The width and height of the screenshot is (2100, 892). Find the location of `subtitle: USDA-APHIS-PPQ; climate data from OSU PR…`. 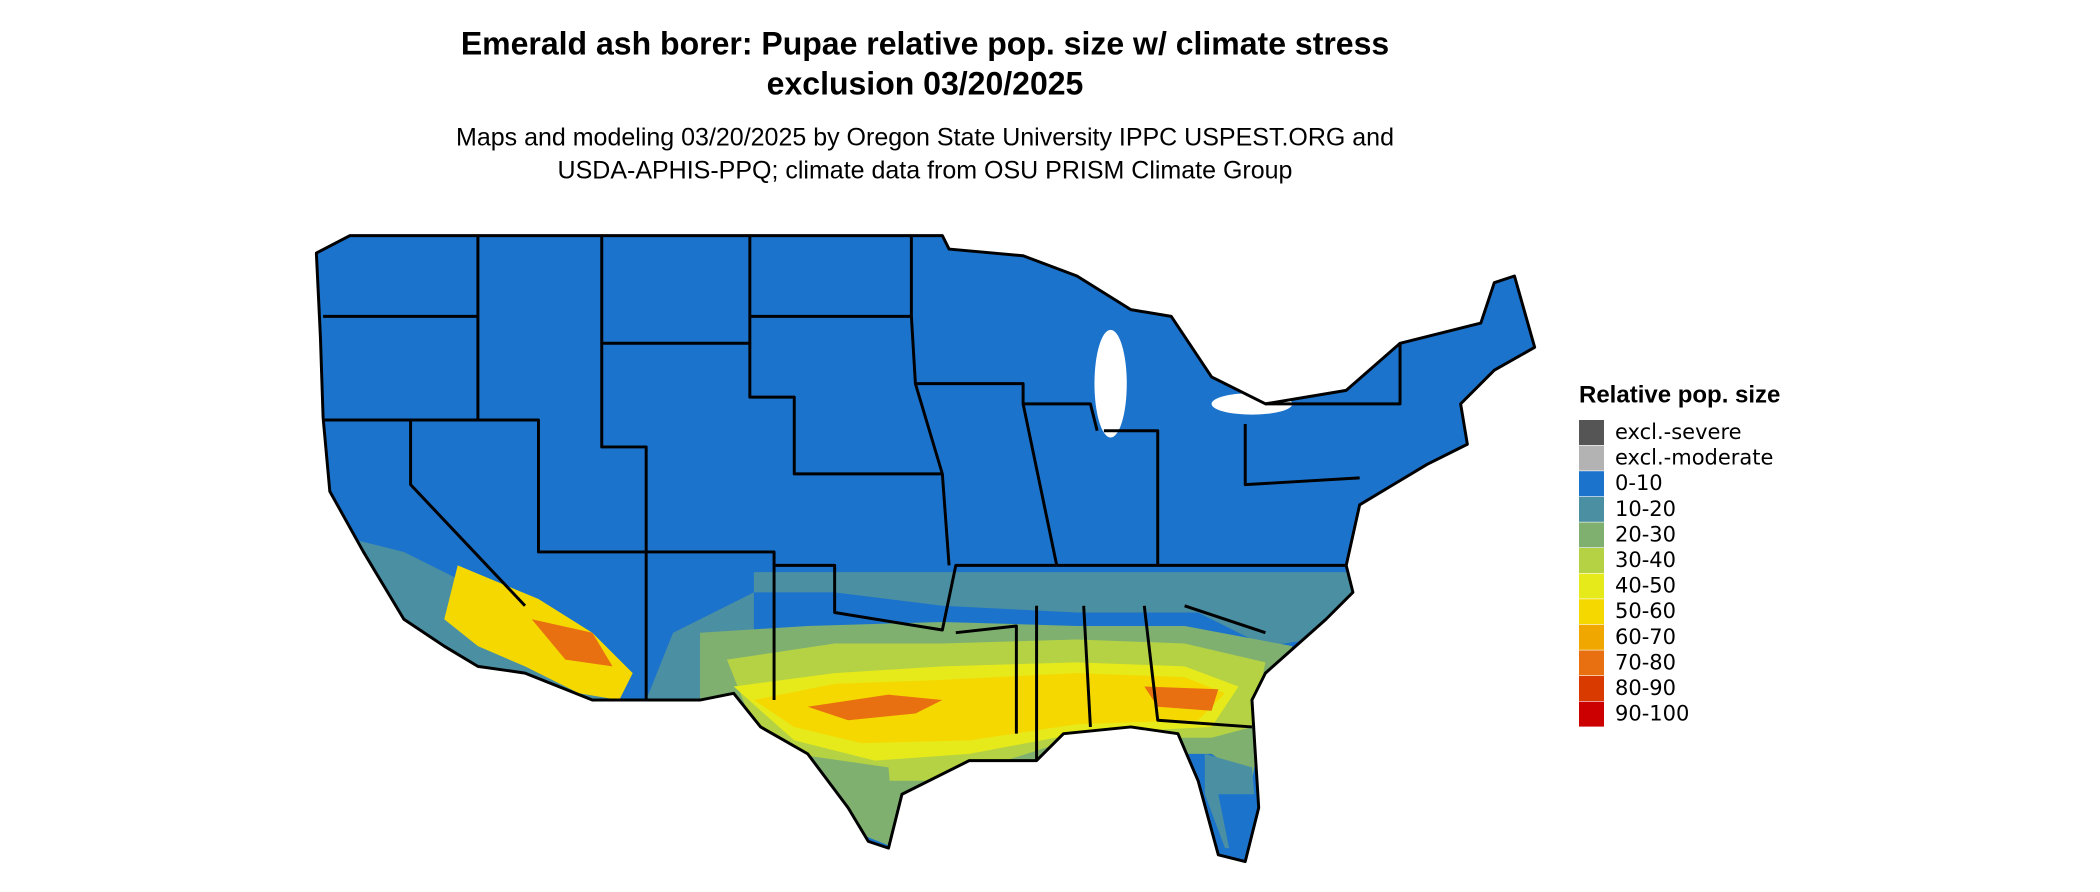

subtitle: USDA-APHIS-PPQ; climate data from OSU PR… is located at coordinates (925, 171).